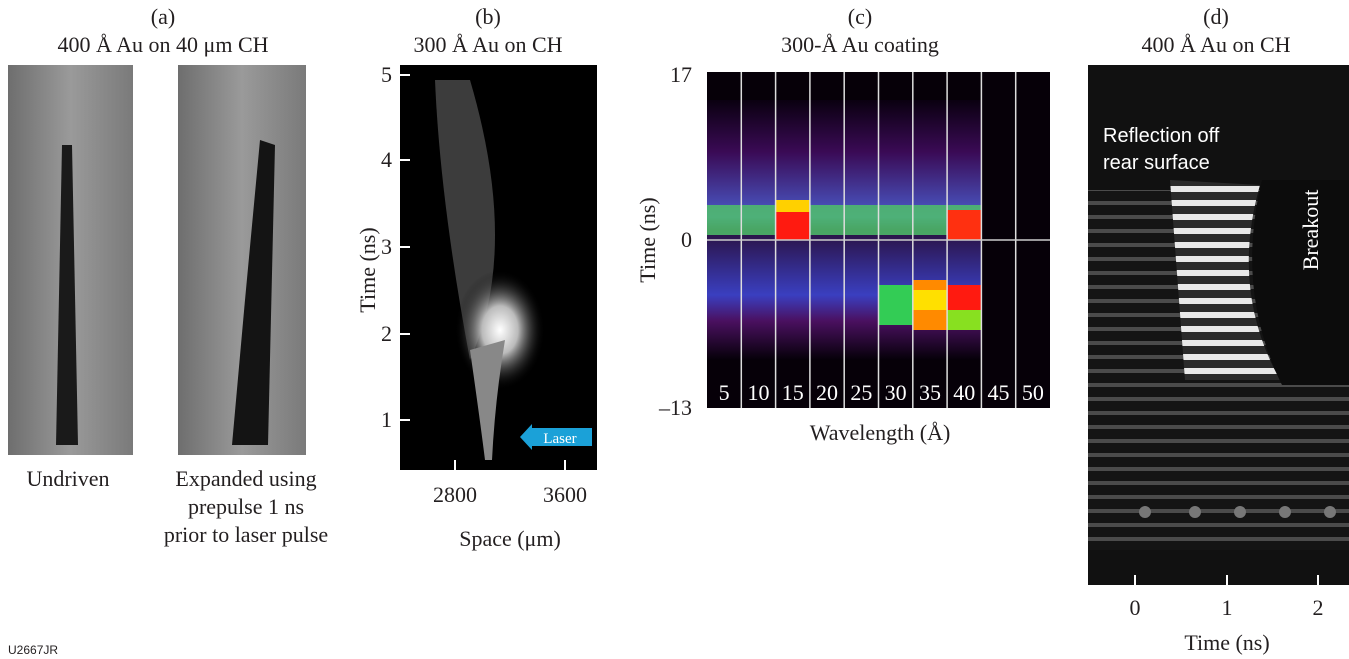 Image resolution: width=1349 pixels, height=659 pixels. Describe the element at coordinates (162, 44) in the screenshot. I see `panel-title: 400 Å Au on 40 μm CH` at that location.